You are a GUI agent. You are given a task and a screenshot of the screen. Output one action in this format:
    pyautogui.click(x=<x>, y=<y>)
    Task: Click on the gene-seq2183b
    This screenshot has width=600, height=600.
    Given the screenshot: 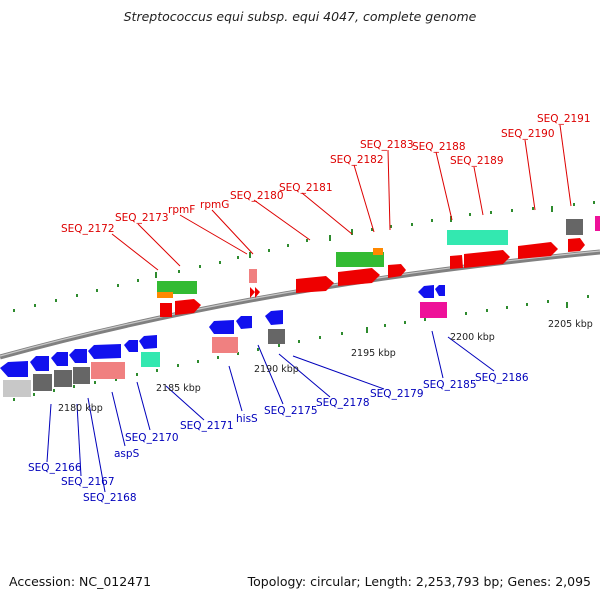 What is the action you would take?
    pyautogui.click(x=397, y=271)
    